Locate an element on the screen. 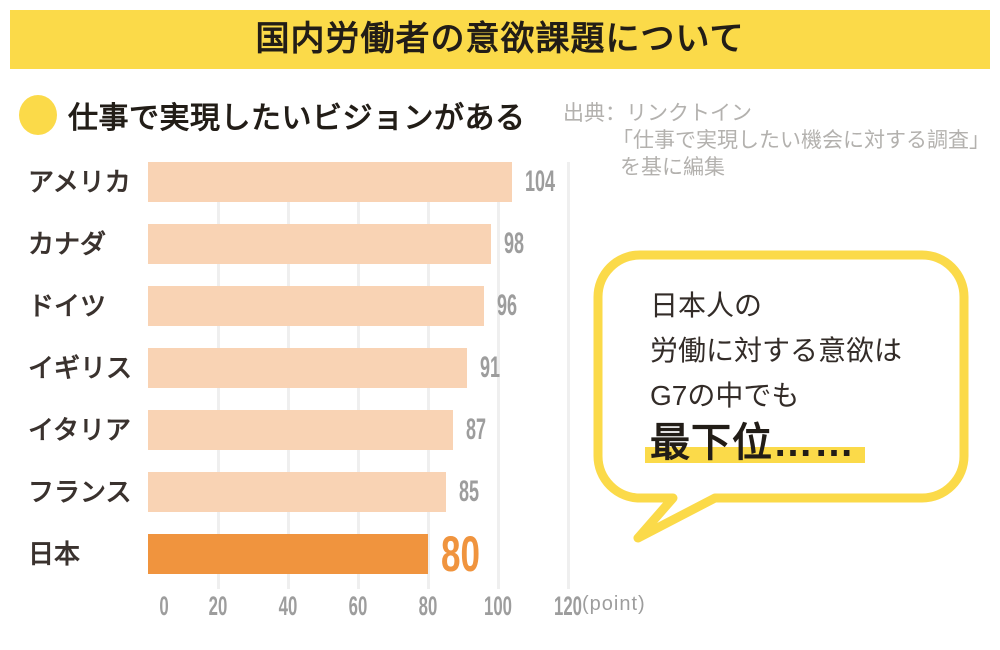 Image resolution: width=1000 pixels, height=650 pixels. source-note: 出典：リンクトイン 「仕事で実現したい機会に対する調査」 を基に編集 is located at coordinates (779, 140).